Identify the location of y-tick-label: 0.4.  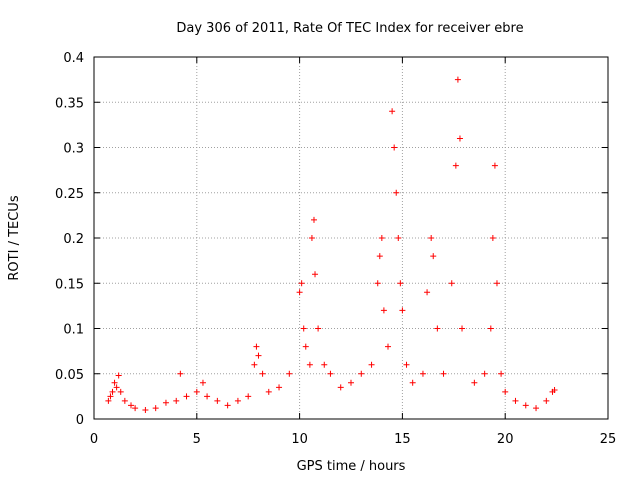
(73, 58).